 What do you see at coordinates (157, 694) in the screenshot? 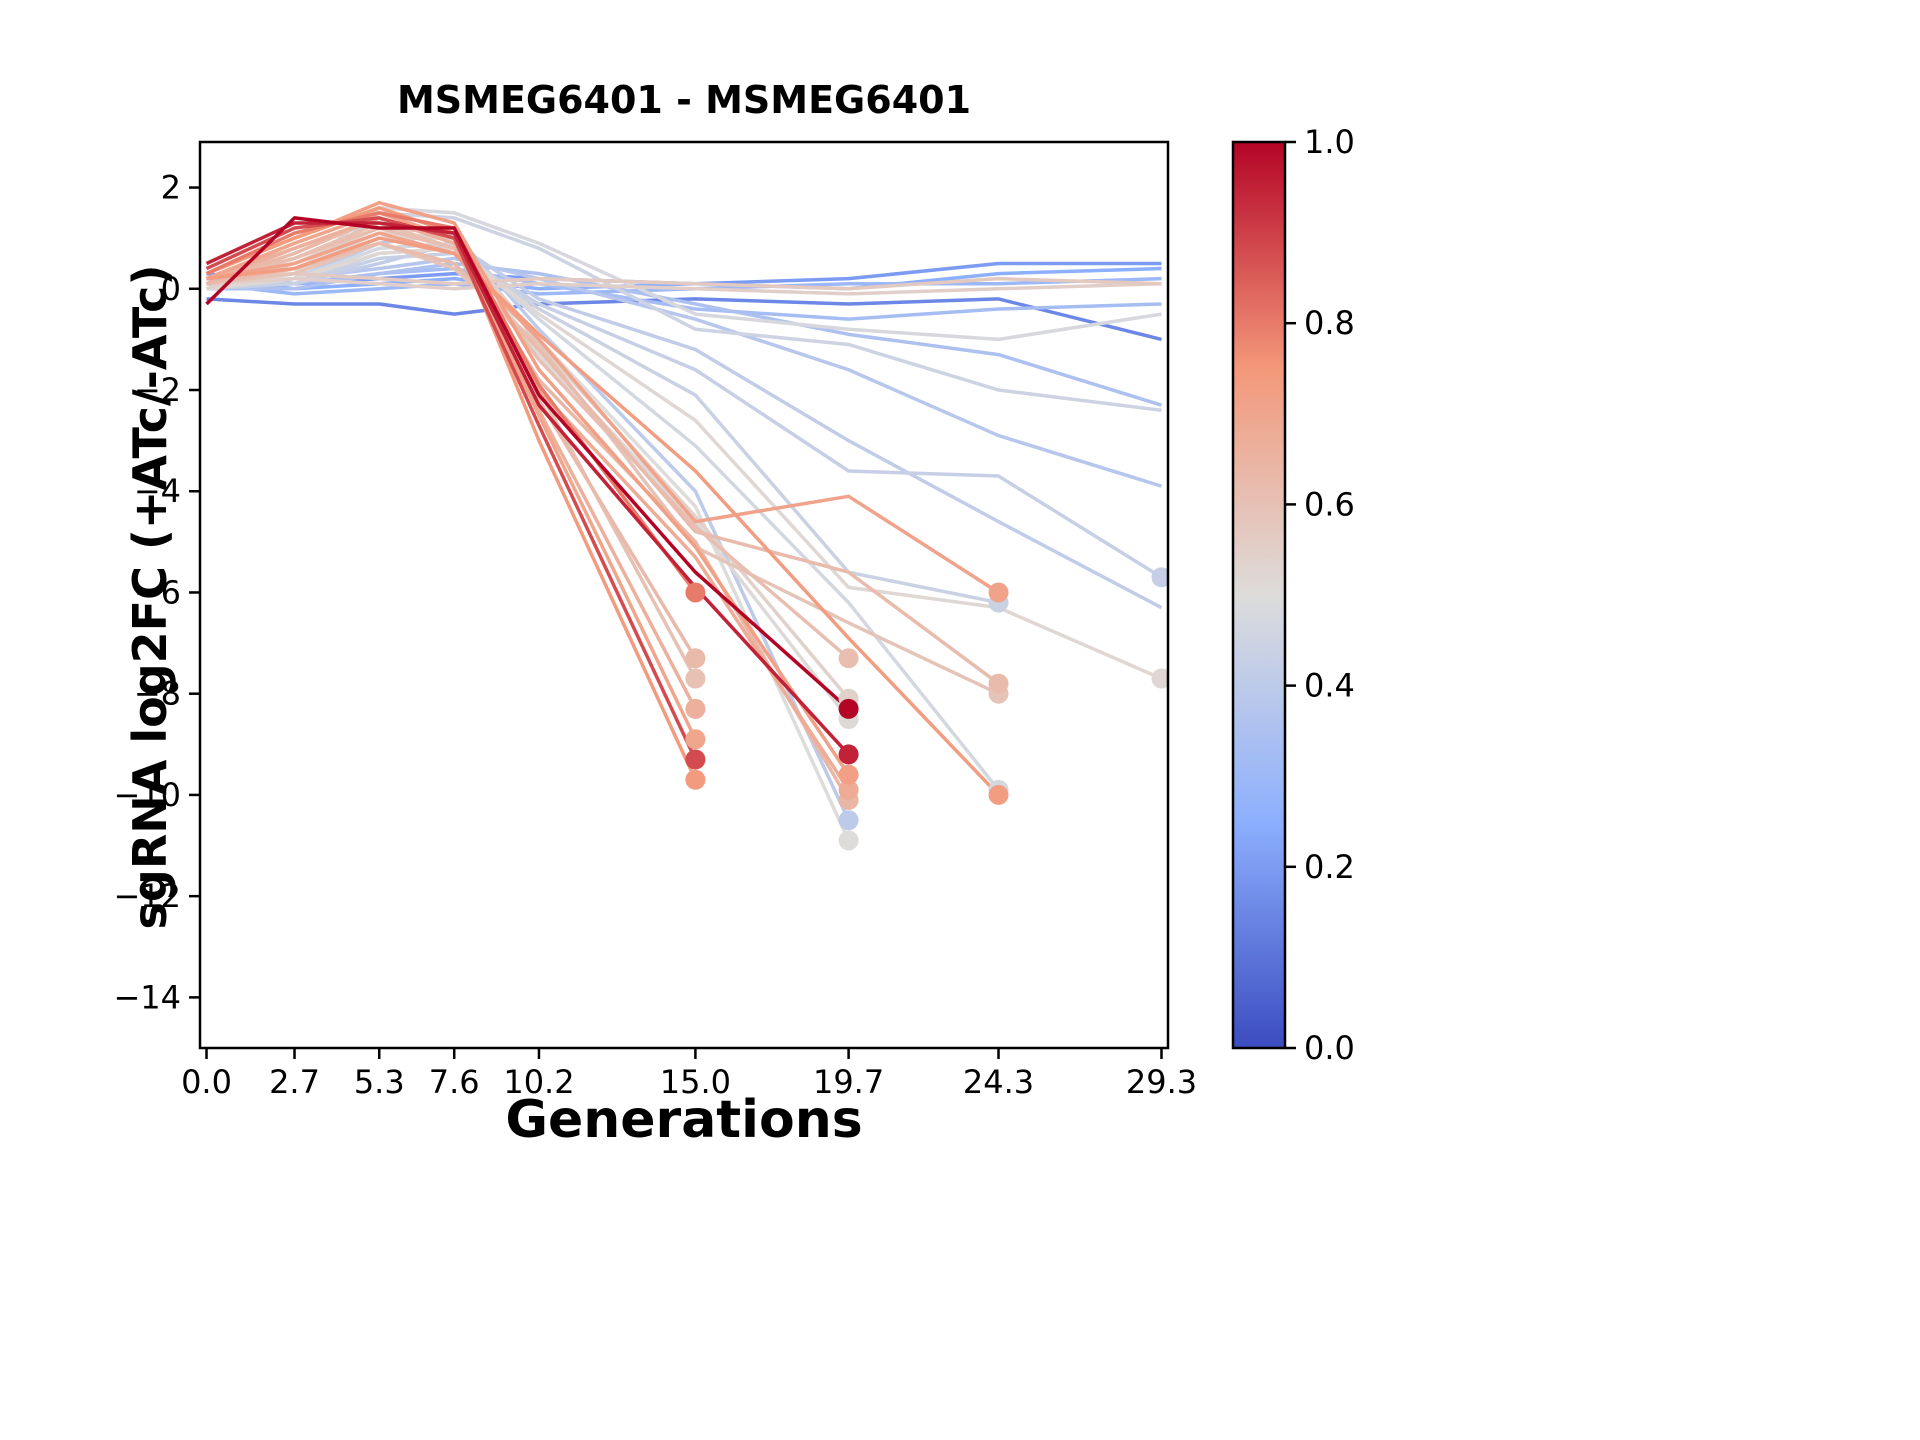
I see `y-tick-label: −8` at bounding box center [157, 694].